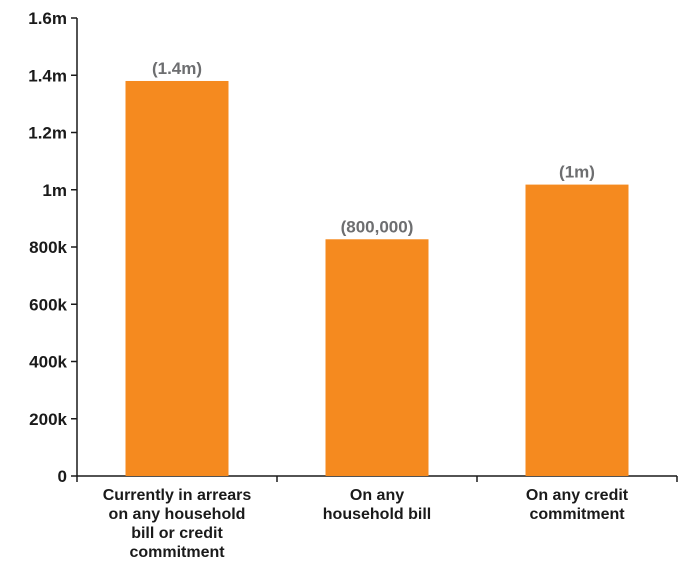 This screenshot has height=570, width=683. I want to click on y-tick-label: 800k, so click(48, 247).